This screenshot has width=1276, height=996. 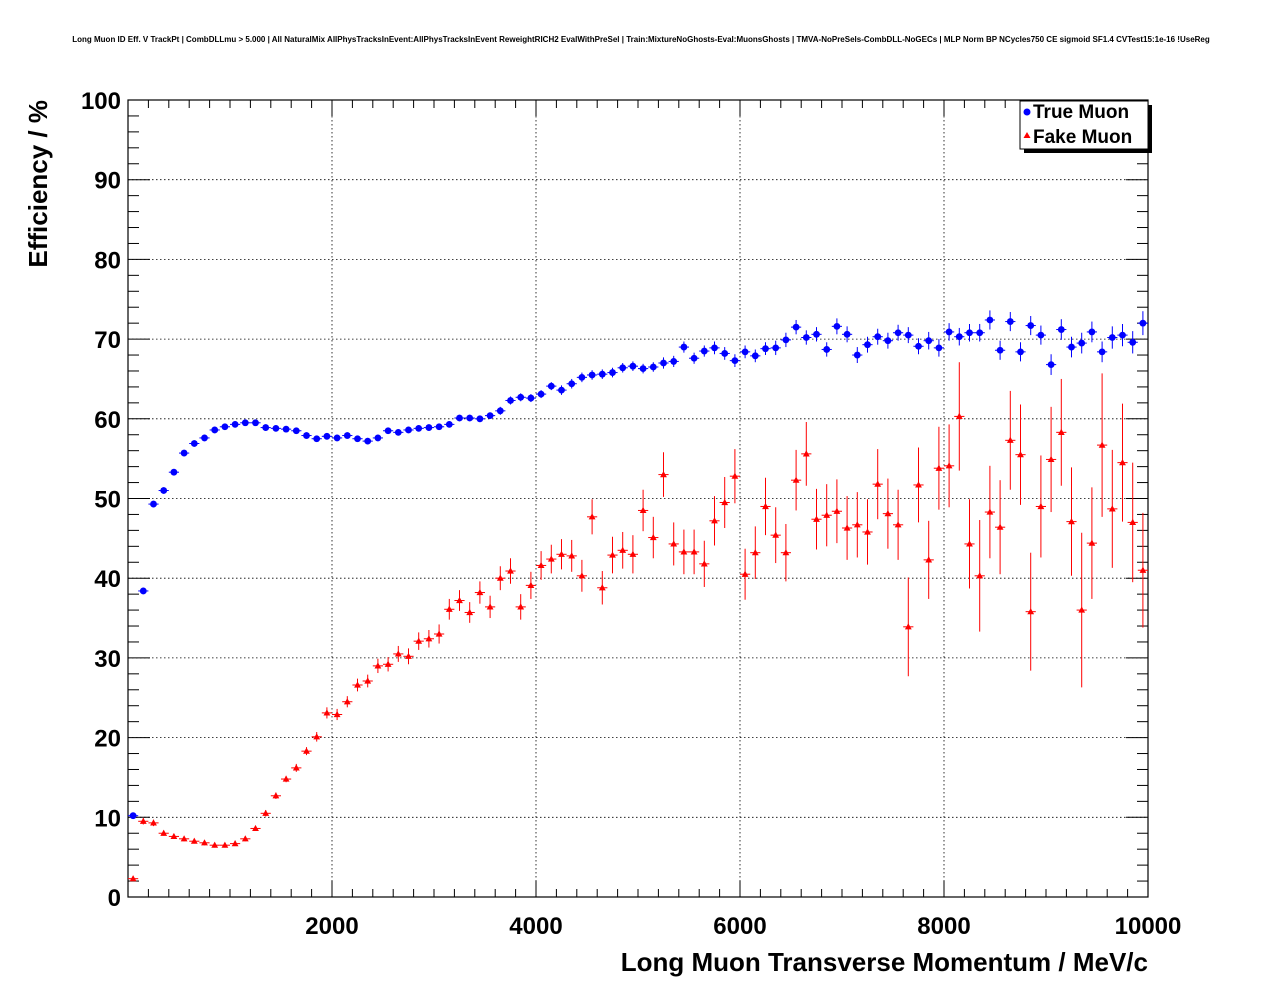 What do you see at coordinates (739, 926) in the screenshot?
I see `x-tick-label: 6000` at bounding box center [739, 926].